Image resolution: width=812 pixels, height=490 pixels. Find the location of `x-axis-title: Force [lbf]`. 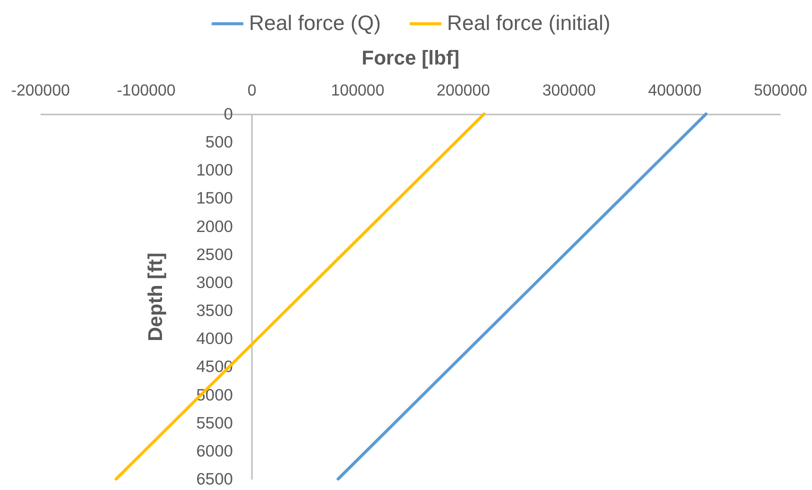

x-axis-title: Force [lbf] is located at coordinates (411, 59).